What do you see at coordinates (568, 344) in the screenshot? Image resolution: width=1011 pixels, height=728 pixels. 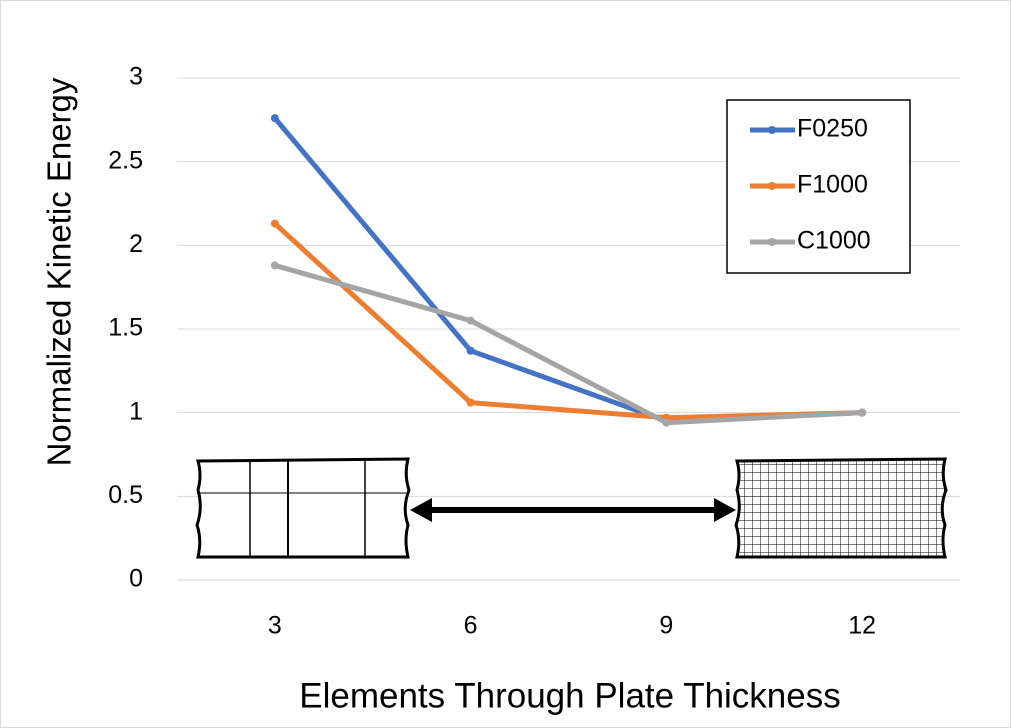 I see `series-line` at bounding box center [568, 344].